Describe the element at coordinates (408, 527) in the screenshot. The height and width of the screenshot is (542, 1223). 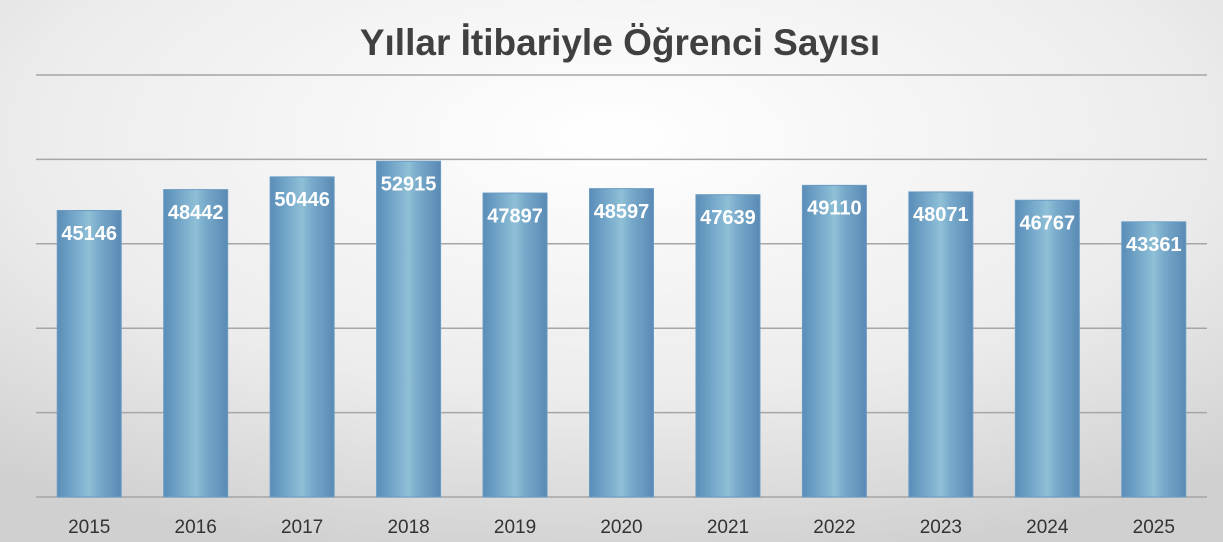
I see `x-tick-label: 2018` at that location.